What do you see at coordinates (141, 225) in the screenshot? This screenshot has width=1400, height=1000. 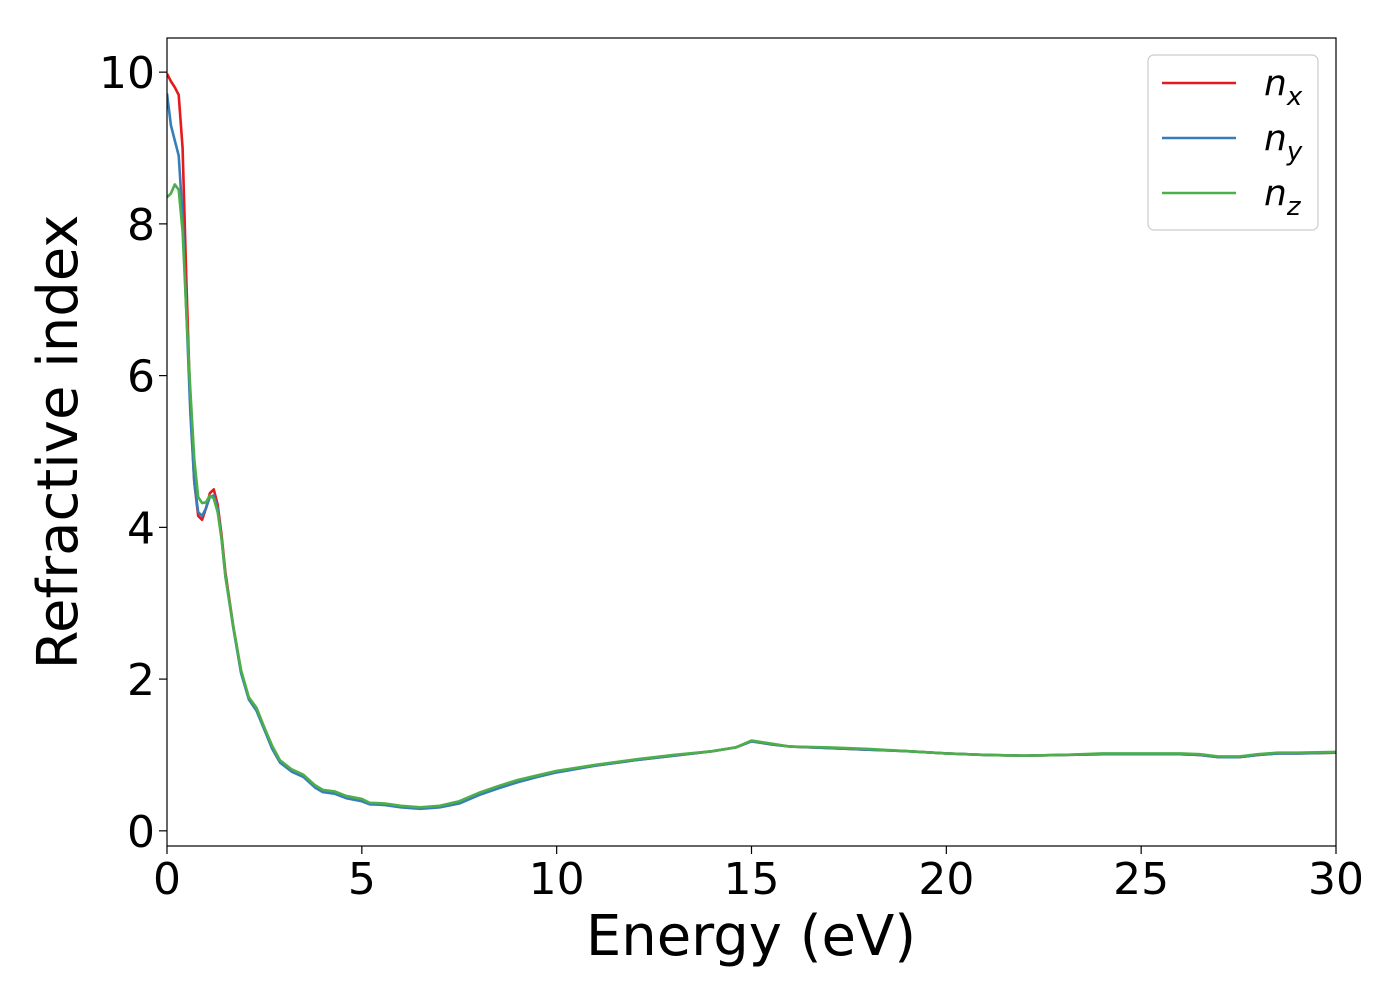 I see `y-tick-label: 8` at bounding box center [141, 225].